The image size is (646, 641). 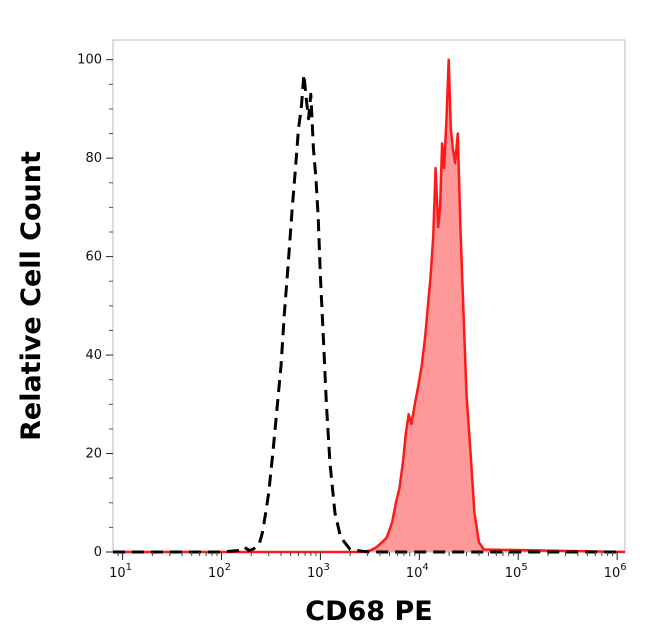 I want to click on y-tick-label: 0, so click(x=98, y=552).